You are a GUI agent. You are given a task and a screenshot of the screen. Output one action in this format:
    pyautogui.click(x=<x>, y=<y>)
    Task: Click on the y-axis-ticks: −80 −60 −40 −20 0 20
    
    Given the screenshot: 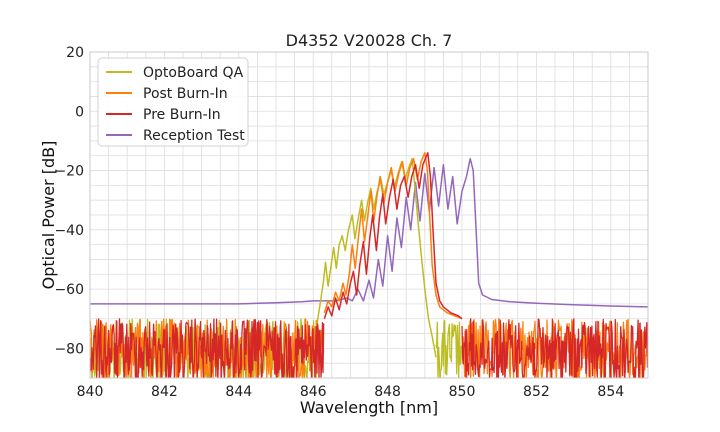 What is the action you would take?
    pyautogui.click(x=69, y=201)
    